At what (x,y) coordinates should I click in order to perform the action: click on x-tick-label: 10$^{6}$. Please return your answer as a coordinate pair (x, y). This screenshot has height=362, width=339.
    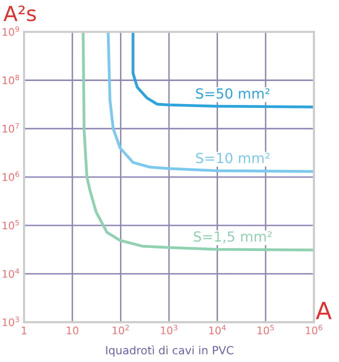
    Looking at the image, I should click on (314, 329).